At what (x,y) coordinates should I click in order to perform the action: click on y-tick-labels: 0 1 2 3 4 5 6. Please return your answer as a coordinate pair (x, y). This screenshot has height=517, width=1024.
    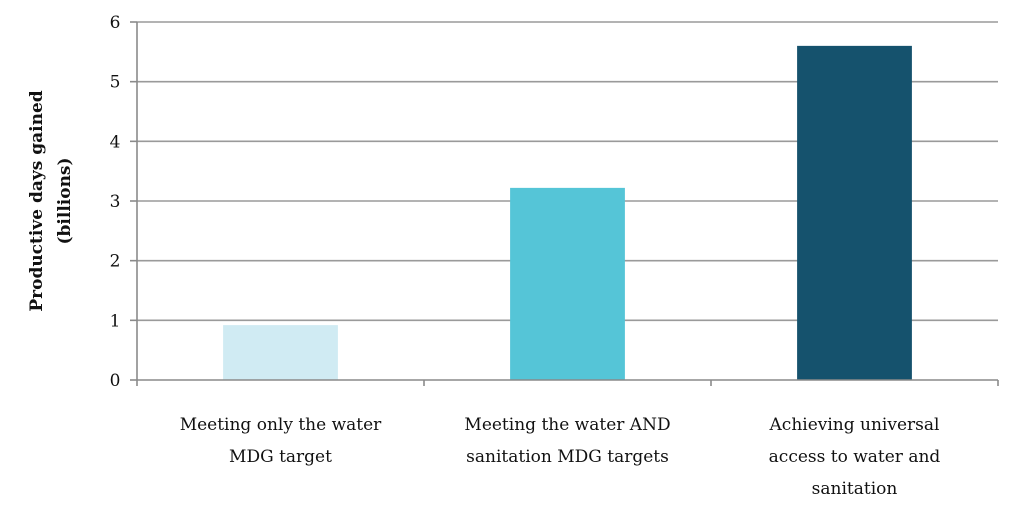
    Looking at the image, I should click on (115, 202).